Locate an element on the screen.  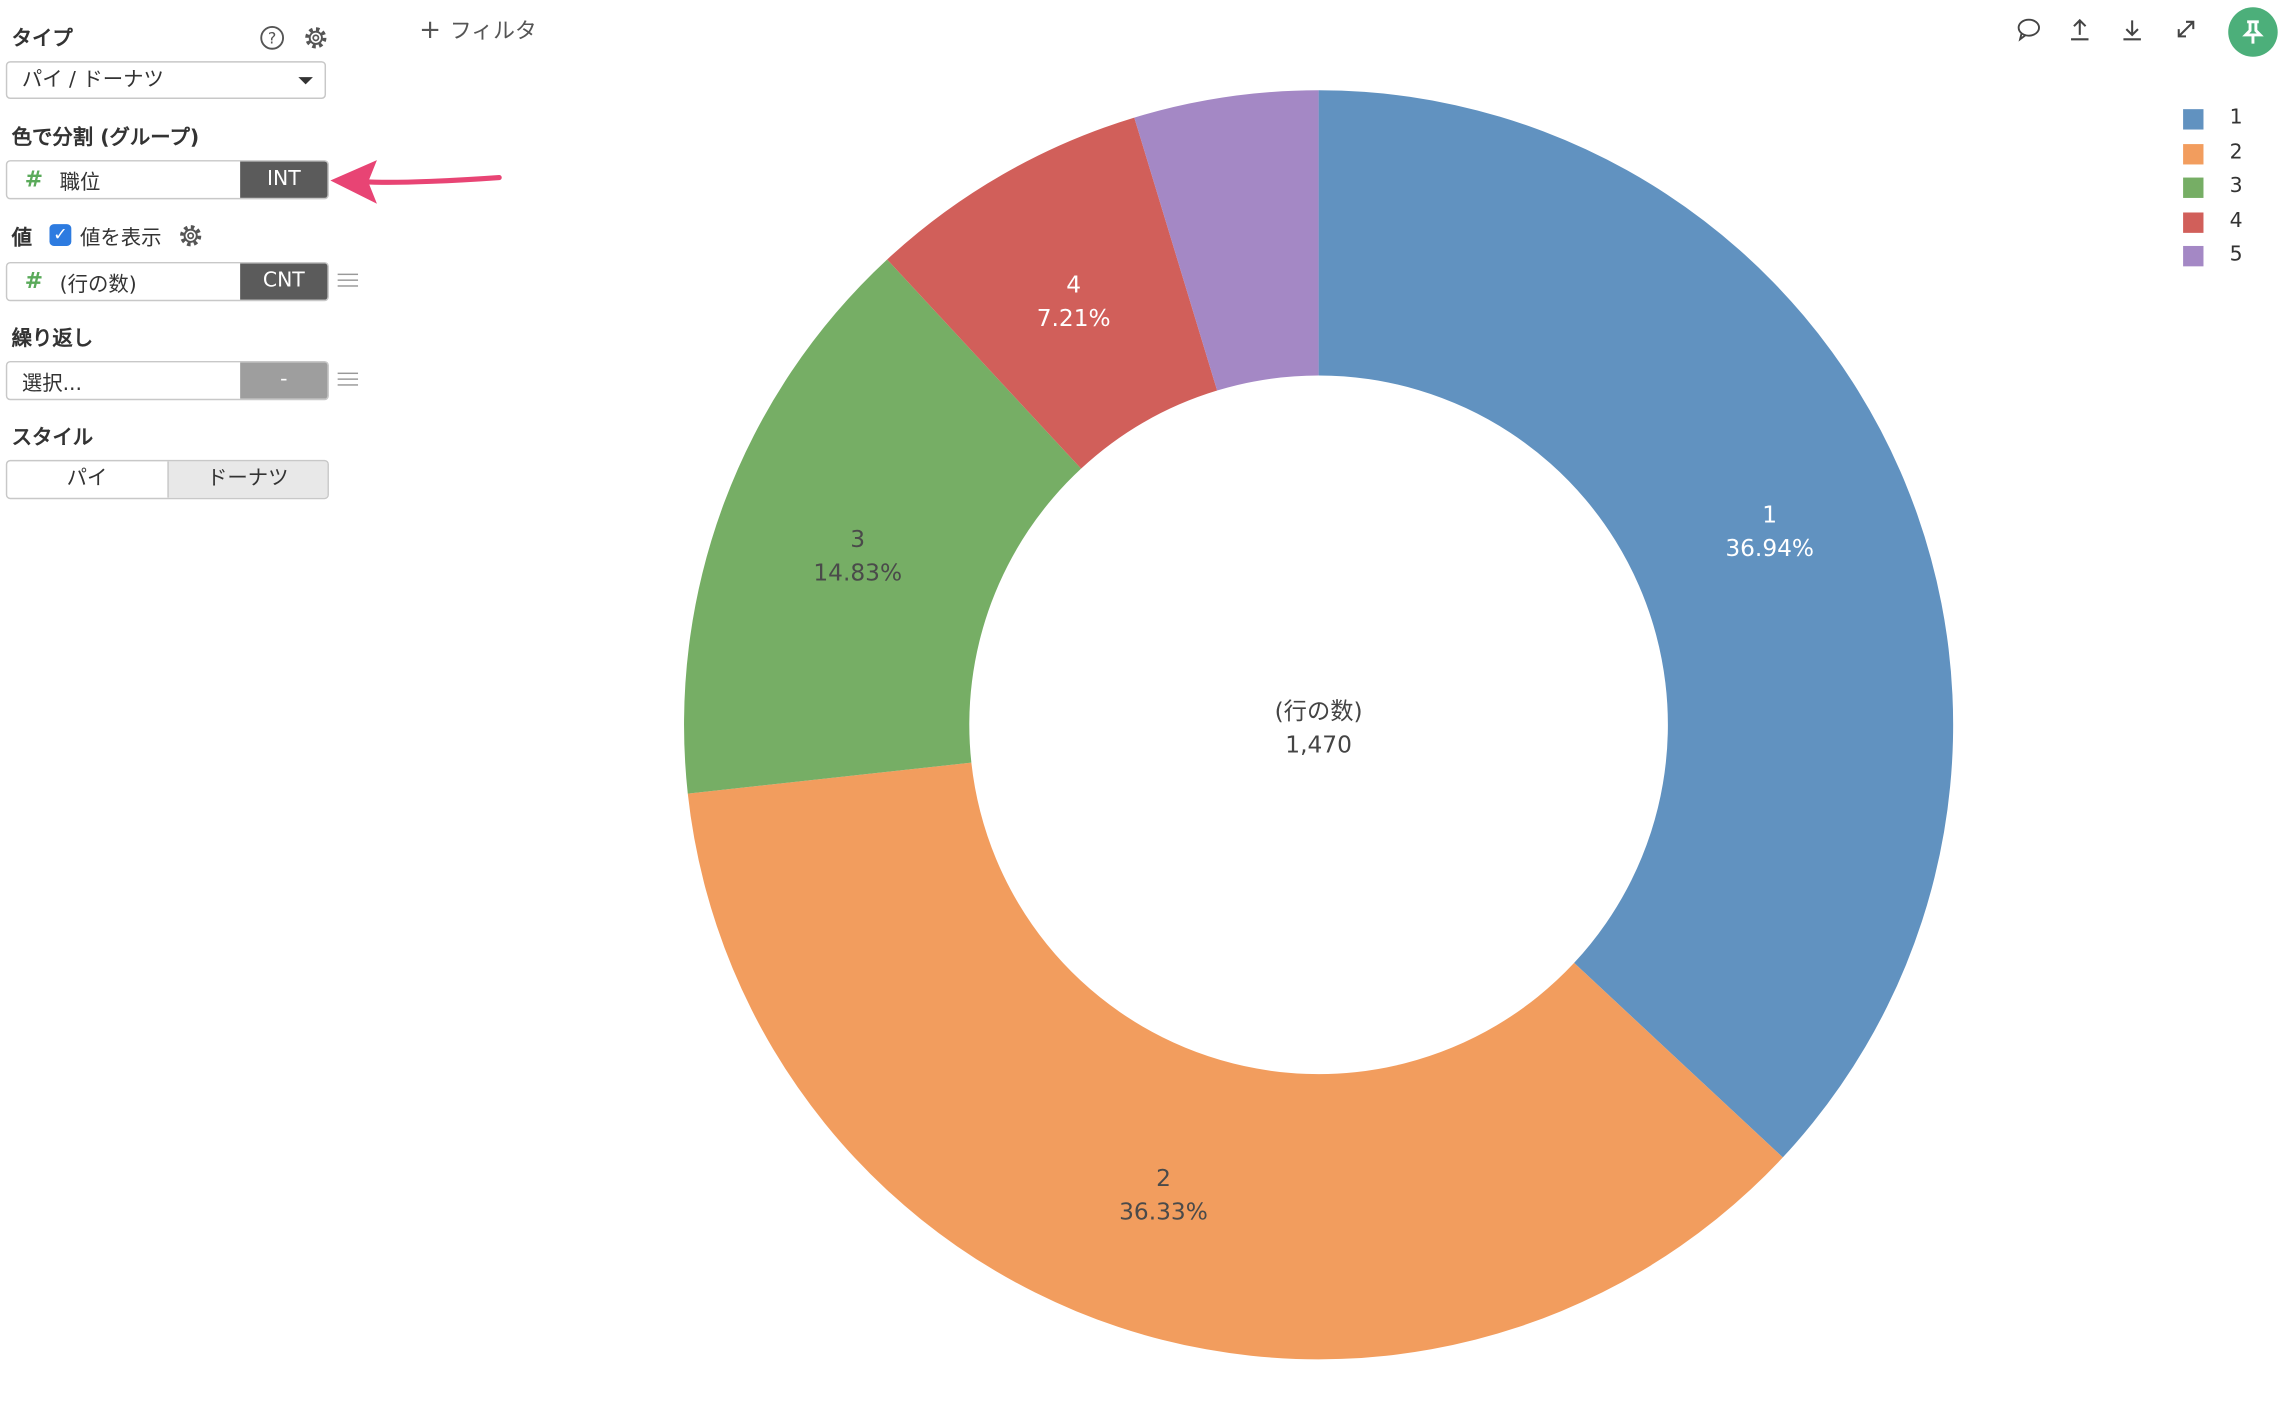
slice-category-label: 2 is located at coordinates (1163, 1178).